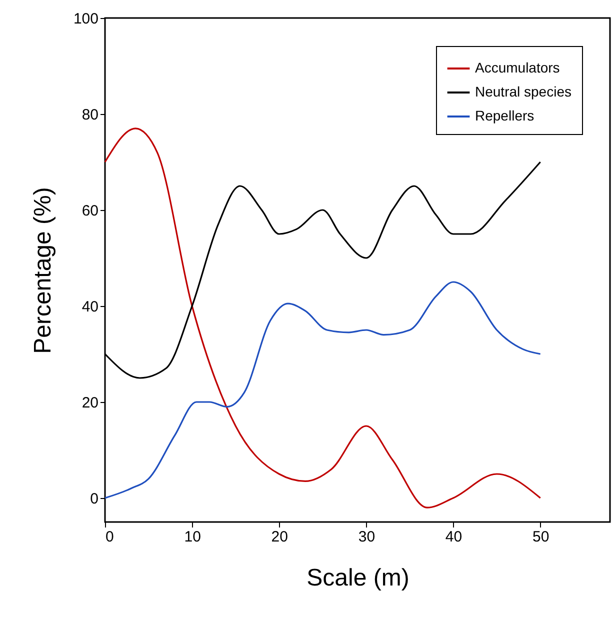 The image size is (615, 618). What do you see at coordinates (85, 19) in the screenshot?
I see `y-tick-label: 100` at bounding box center [85, 19].